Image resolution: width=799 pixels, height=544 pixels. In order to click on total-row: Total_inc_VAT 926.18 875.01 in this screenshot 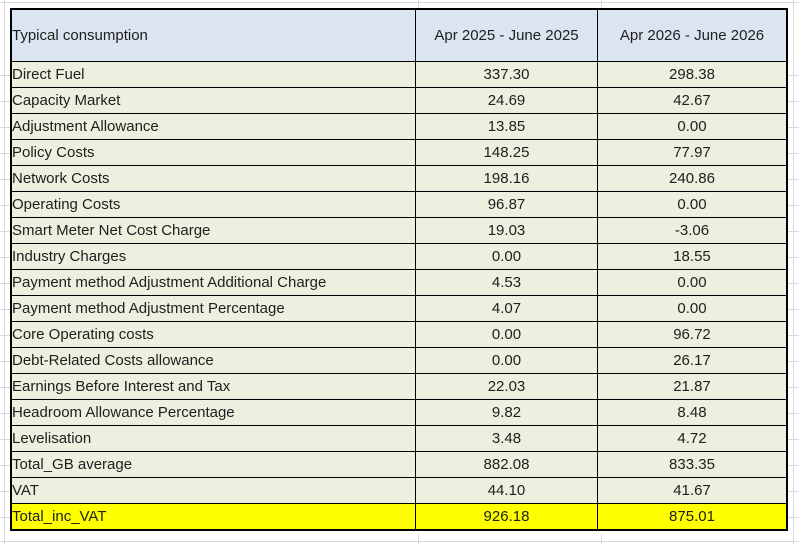, I will do `click(399, 517)`.